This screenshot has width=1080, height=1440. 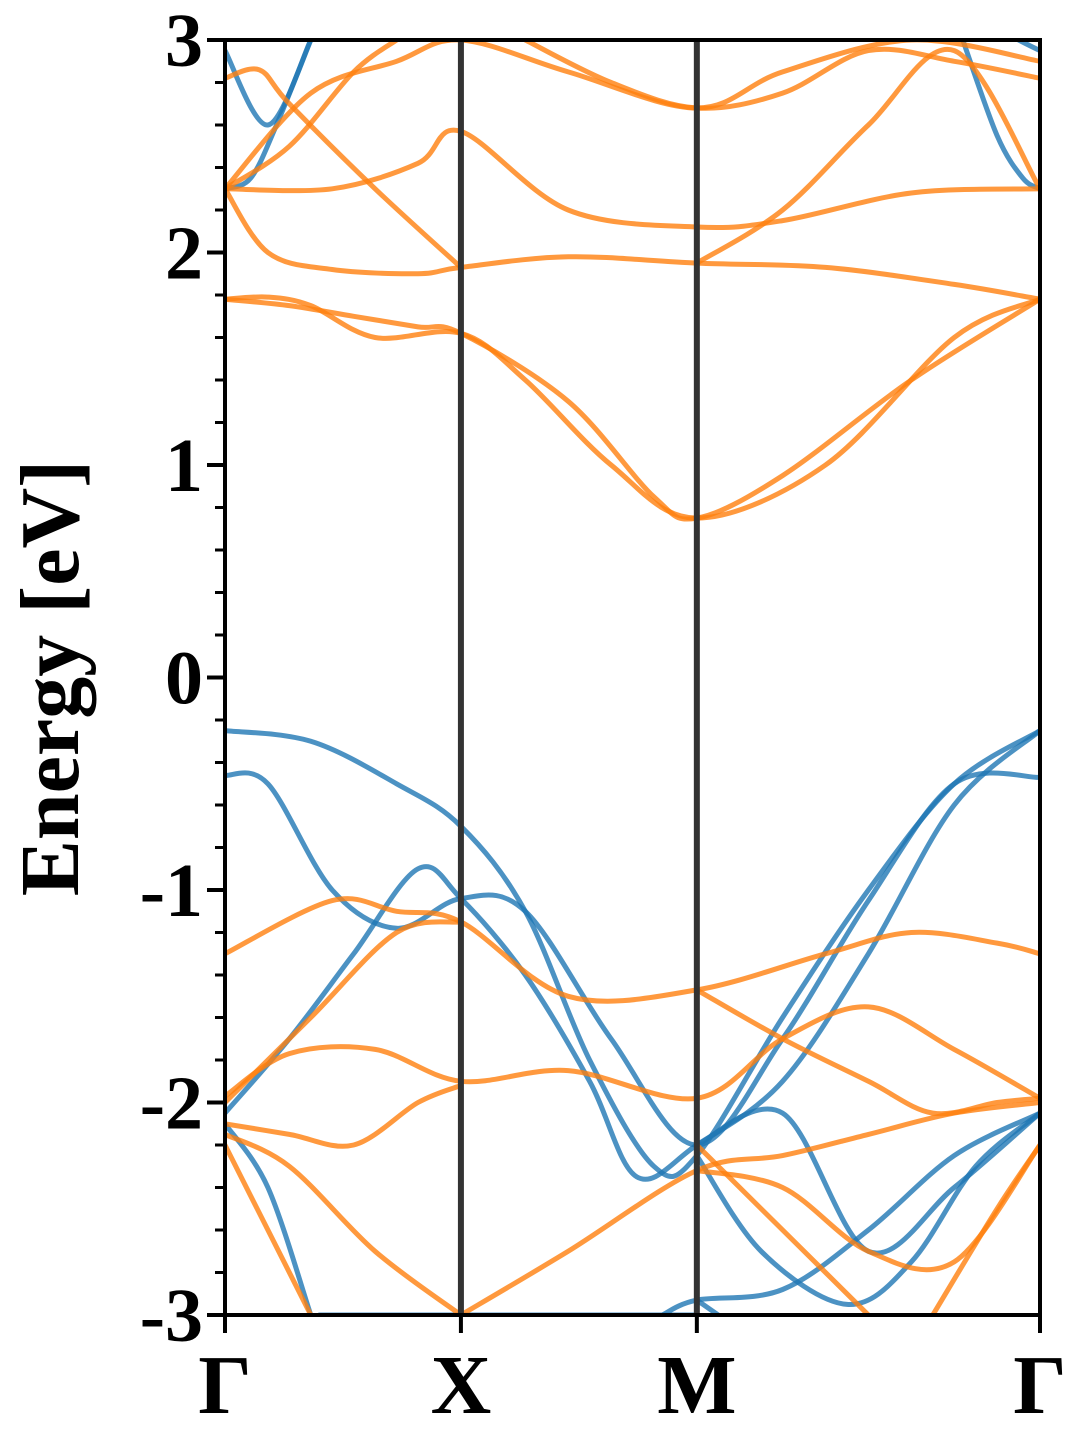 What do you see at coordinates (696, 1385) in the screenshot?
I see `x-tick-label: M` at bounding box center [696, 1385].